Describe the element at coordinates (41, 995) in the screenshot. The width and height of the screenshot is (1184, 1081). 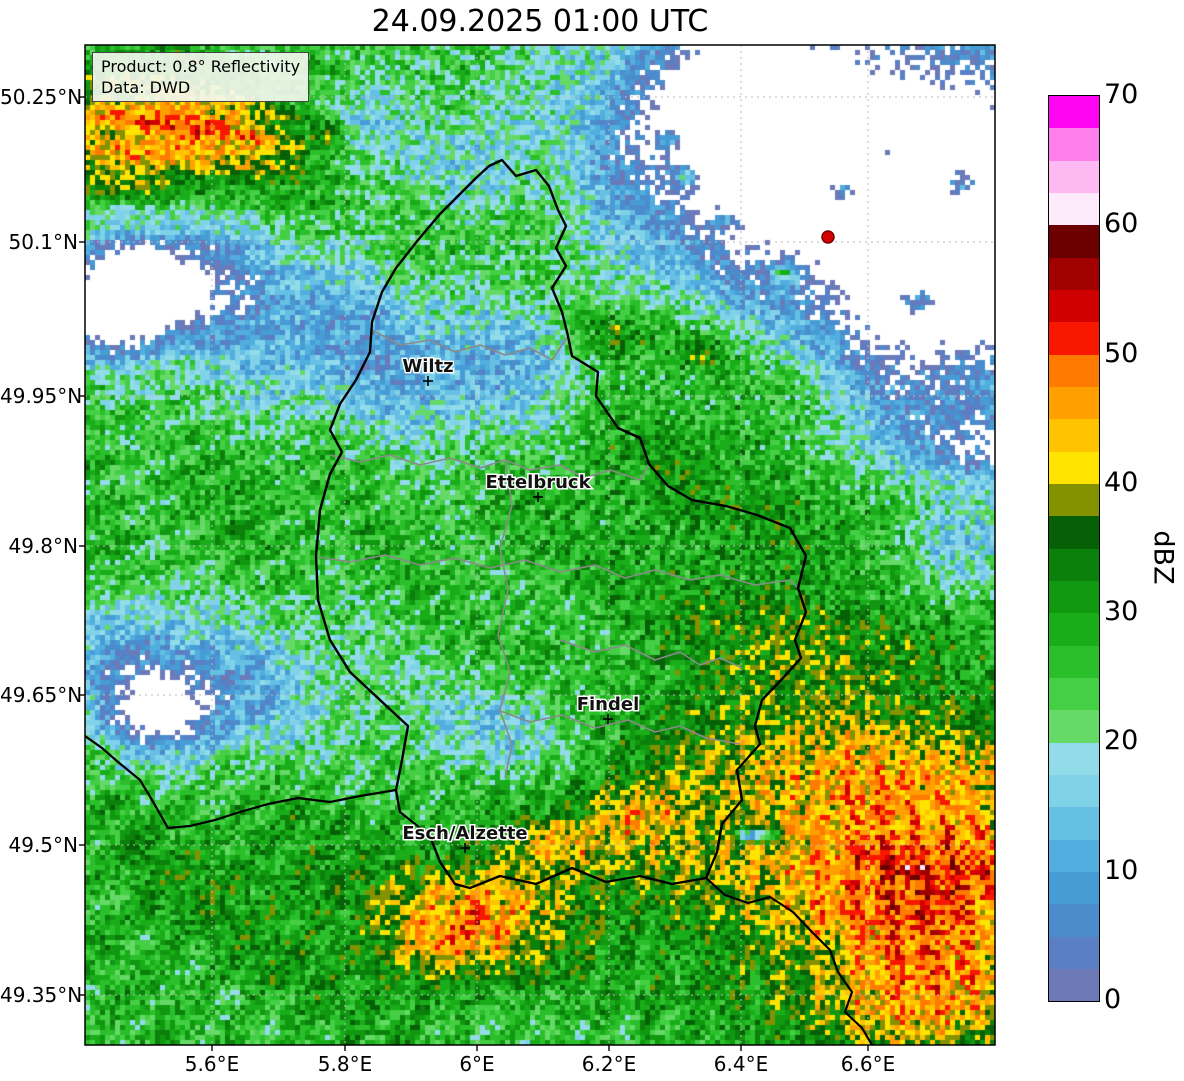
I see `lat-tick-label: 49.35°N` at that location.